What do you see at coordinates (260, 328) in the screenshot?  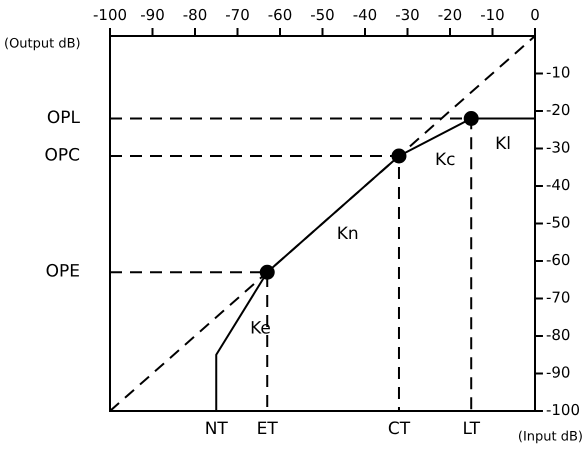 I see `annotation: Ke` at bounding box center [260, 328].